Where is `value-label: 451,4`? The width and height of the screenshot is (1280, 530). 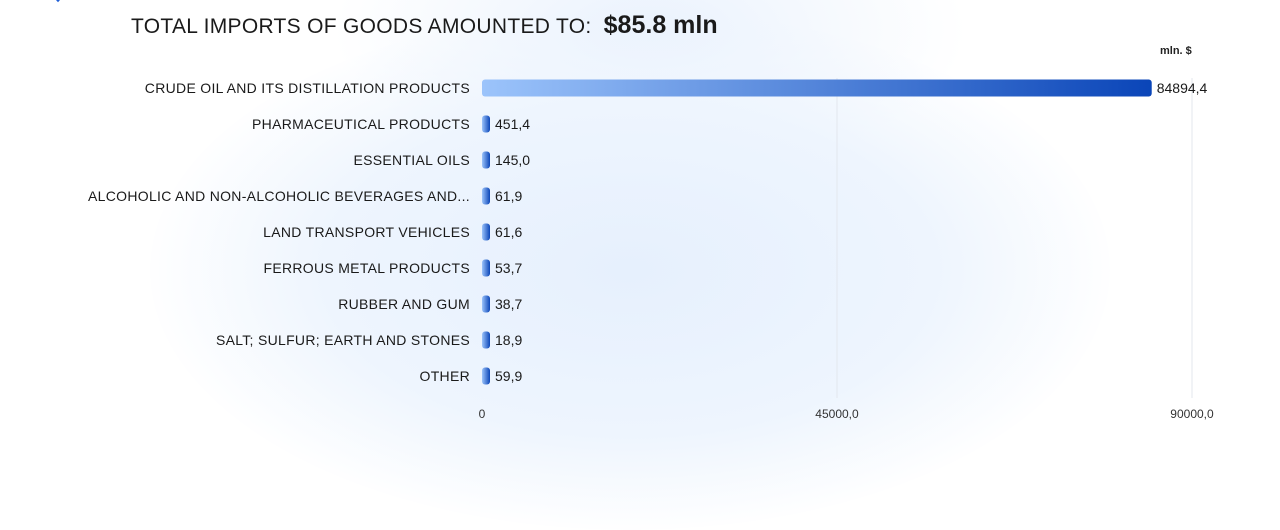 value-label: 451,4 is located at coordinates (512, 124).